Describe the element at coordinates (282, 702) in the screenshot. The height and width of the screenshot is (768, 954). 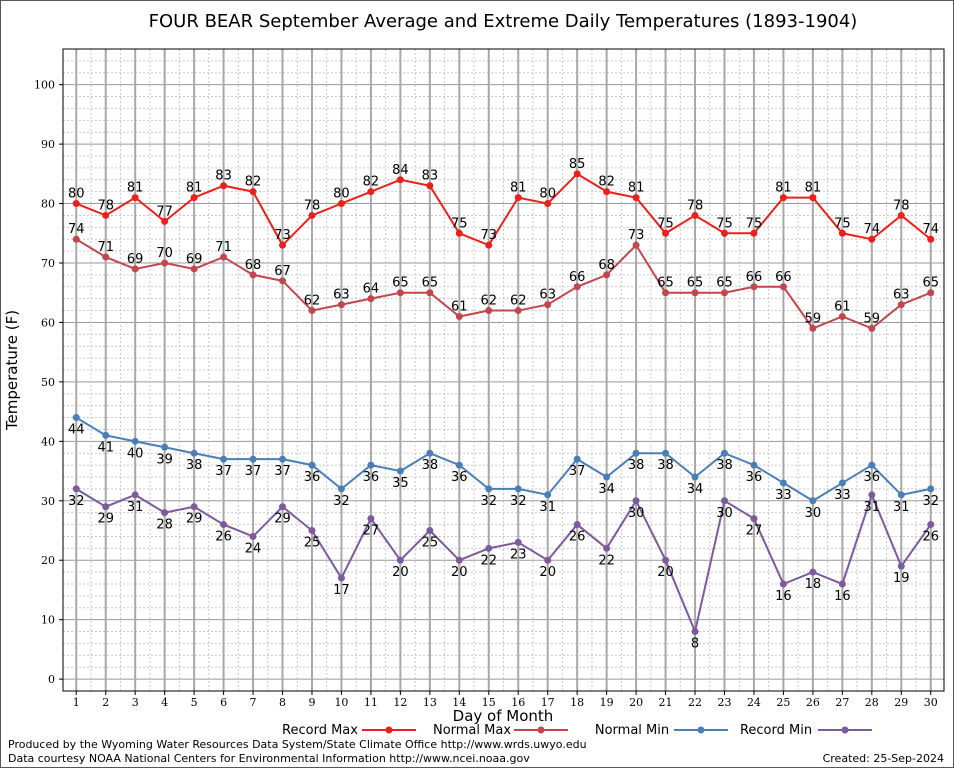
I see `x-tick-label: 8` at that location.